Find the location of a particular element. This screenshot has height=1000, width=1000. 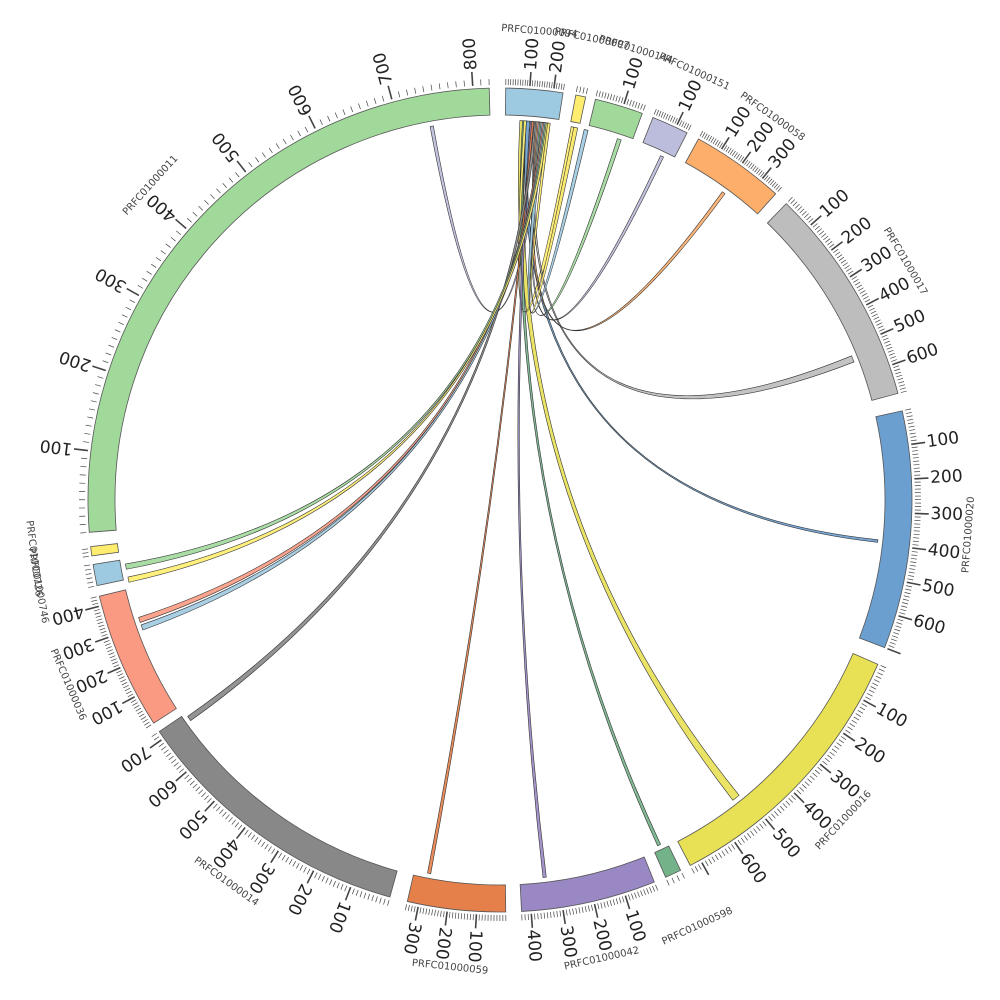

segment-arc-prfc01000020 is located at coordinates (885, 529).